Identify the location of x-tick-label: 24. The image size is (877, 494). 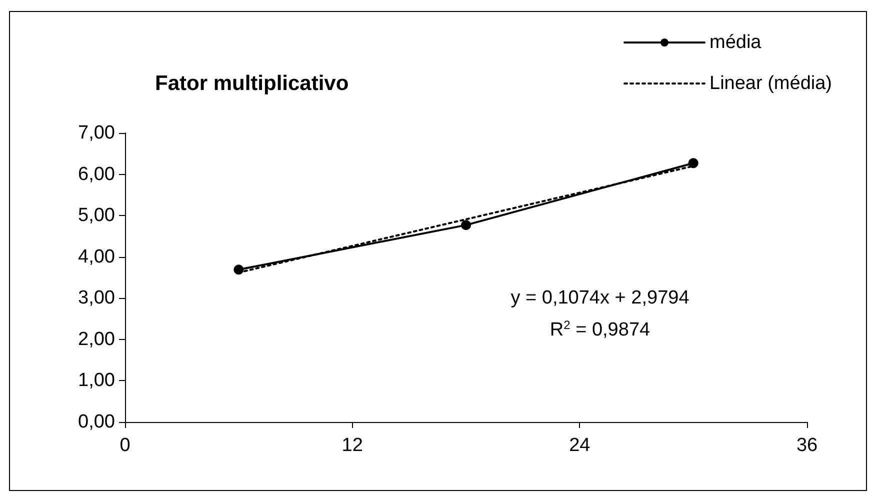
(580, 445).